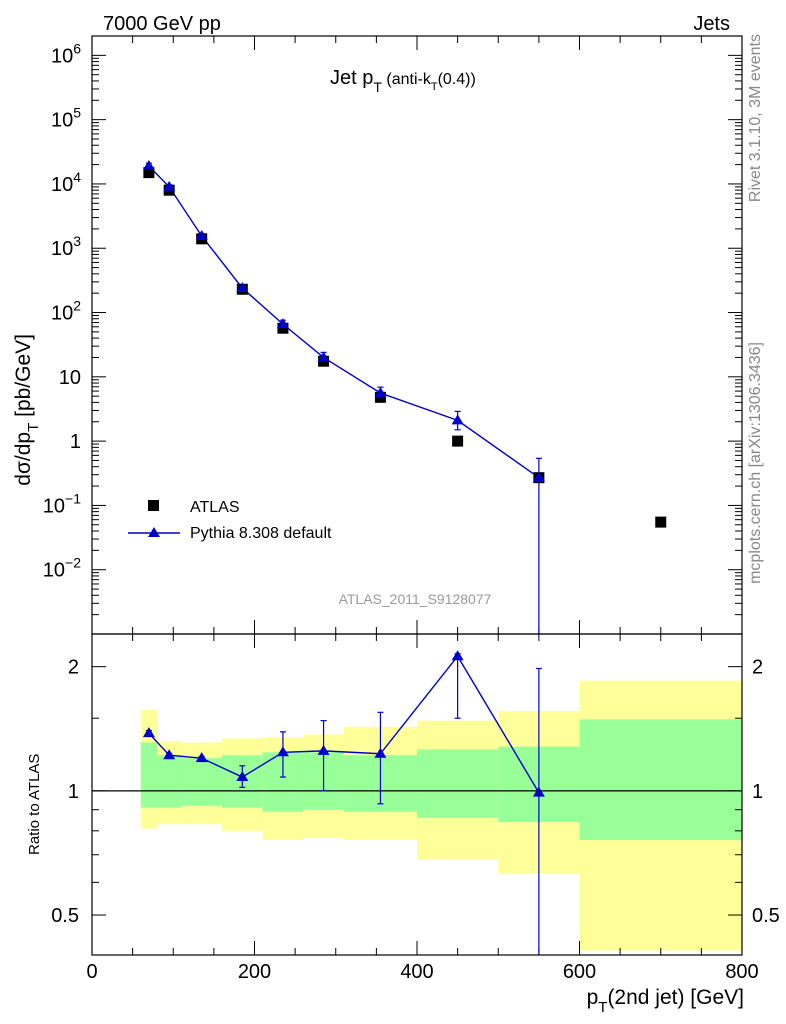 This screenshot has width=786, height=1024. I want to click on x-tick-label: 400, so click(416, 972).